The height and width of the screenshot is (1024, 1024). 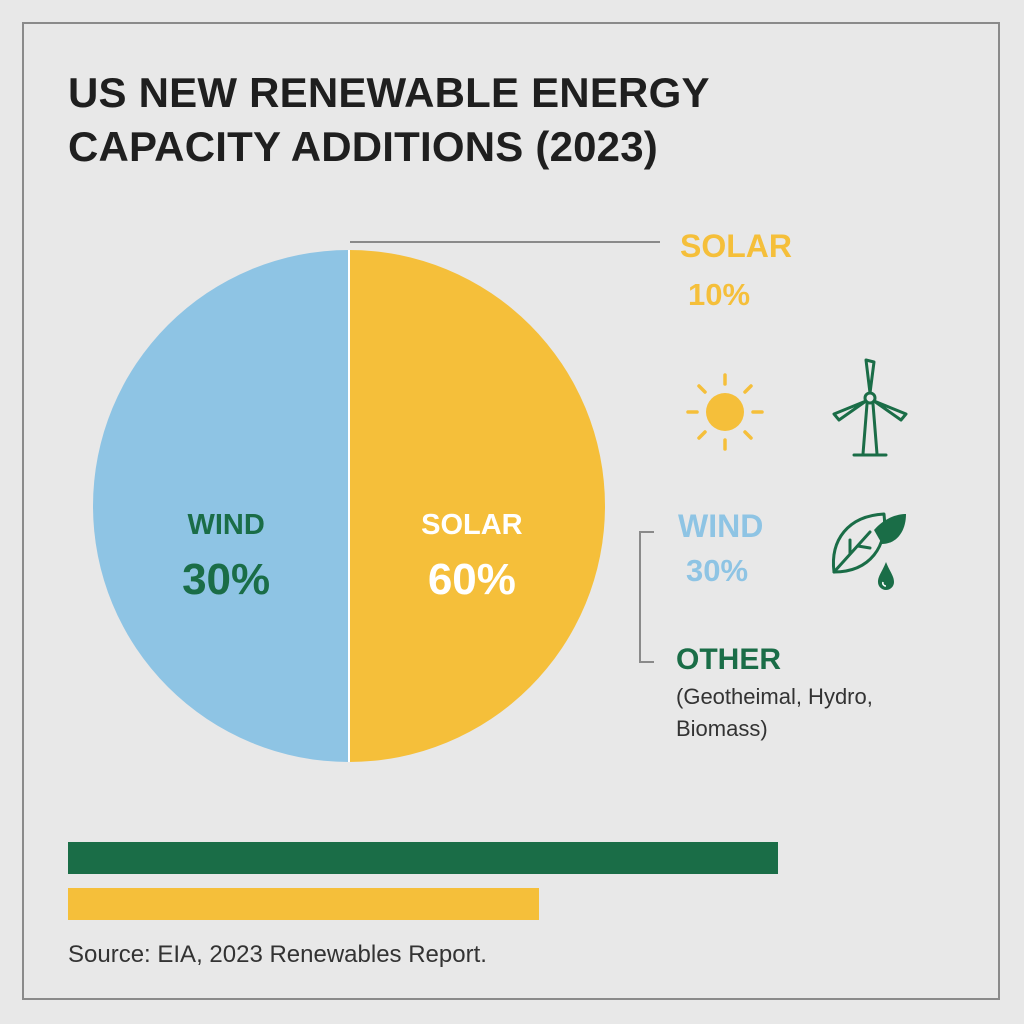 What do you see at coordinates (725, 412) in the screenshot?
I see `sun-icon` at bounding box center [725, 412].